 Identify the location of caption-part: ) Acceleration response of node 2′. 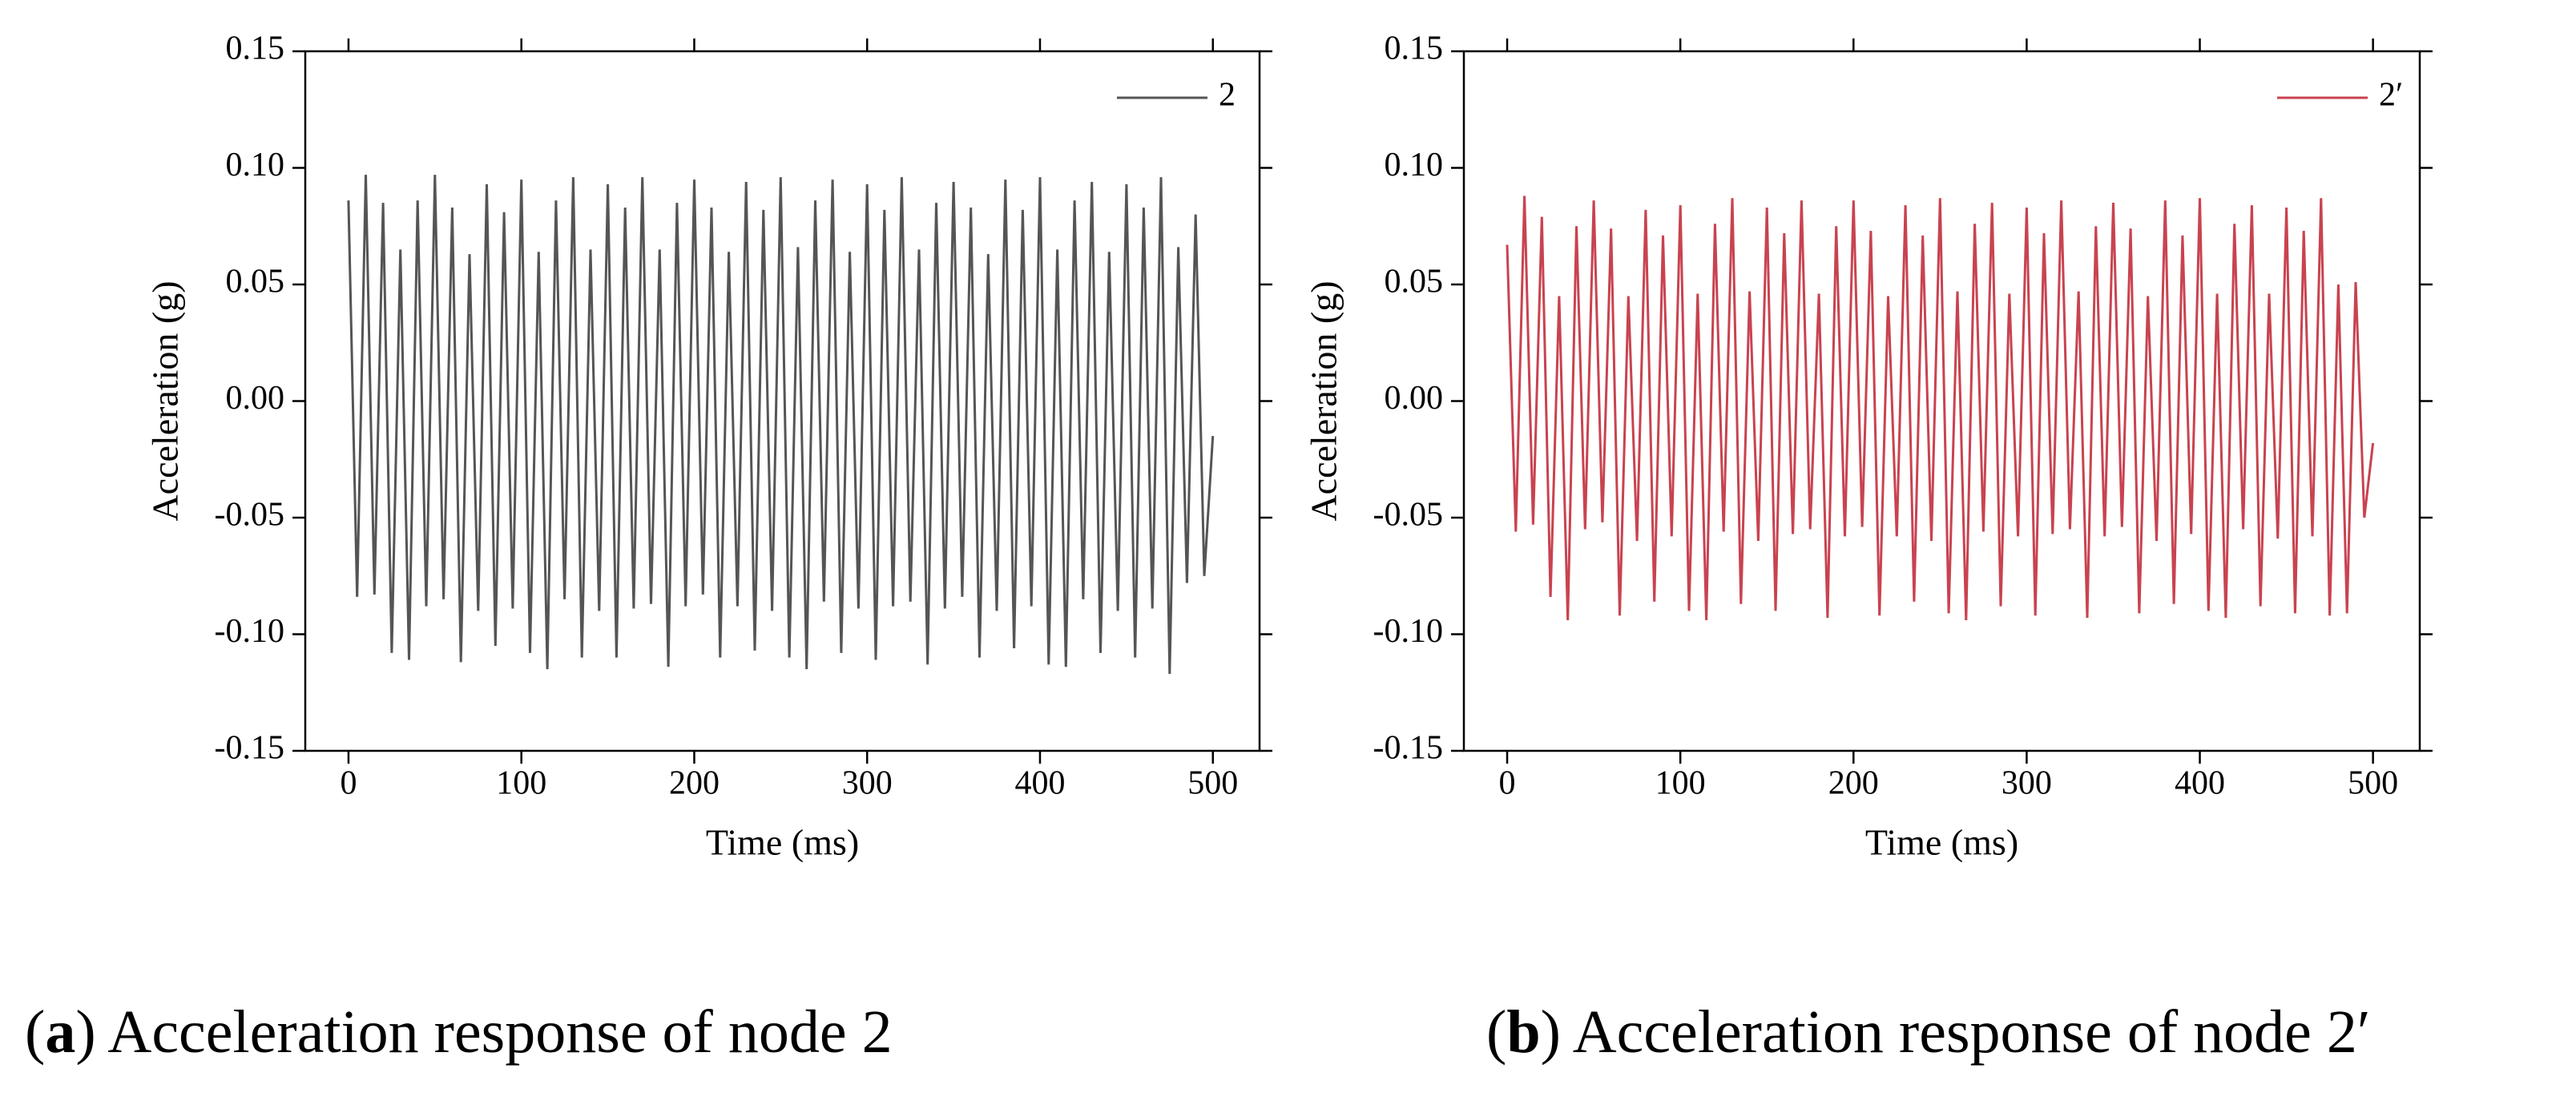
(1956, 1032).